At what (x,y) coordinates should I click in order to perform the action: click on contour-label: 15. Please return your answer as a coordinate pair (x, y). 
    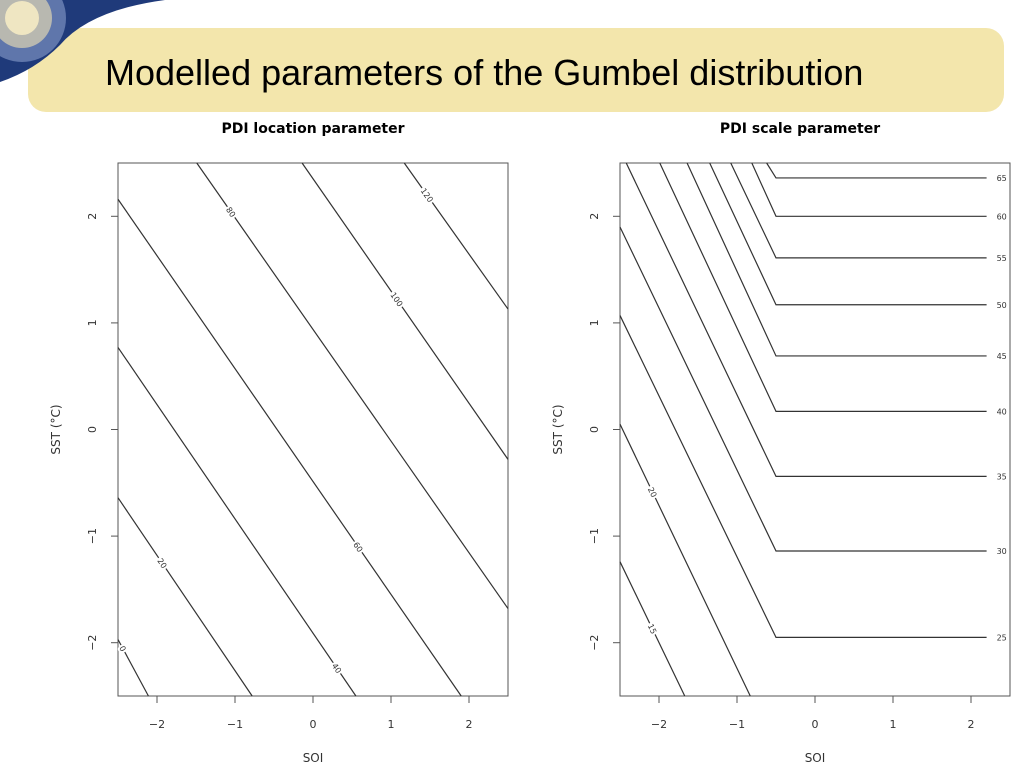
    Looking at the image, I should click on (652, 629).